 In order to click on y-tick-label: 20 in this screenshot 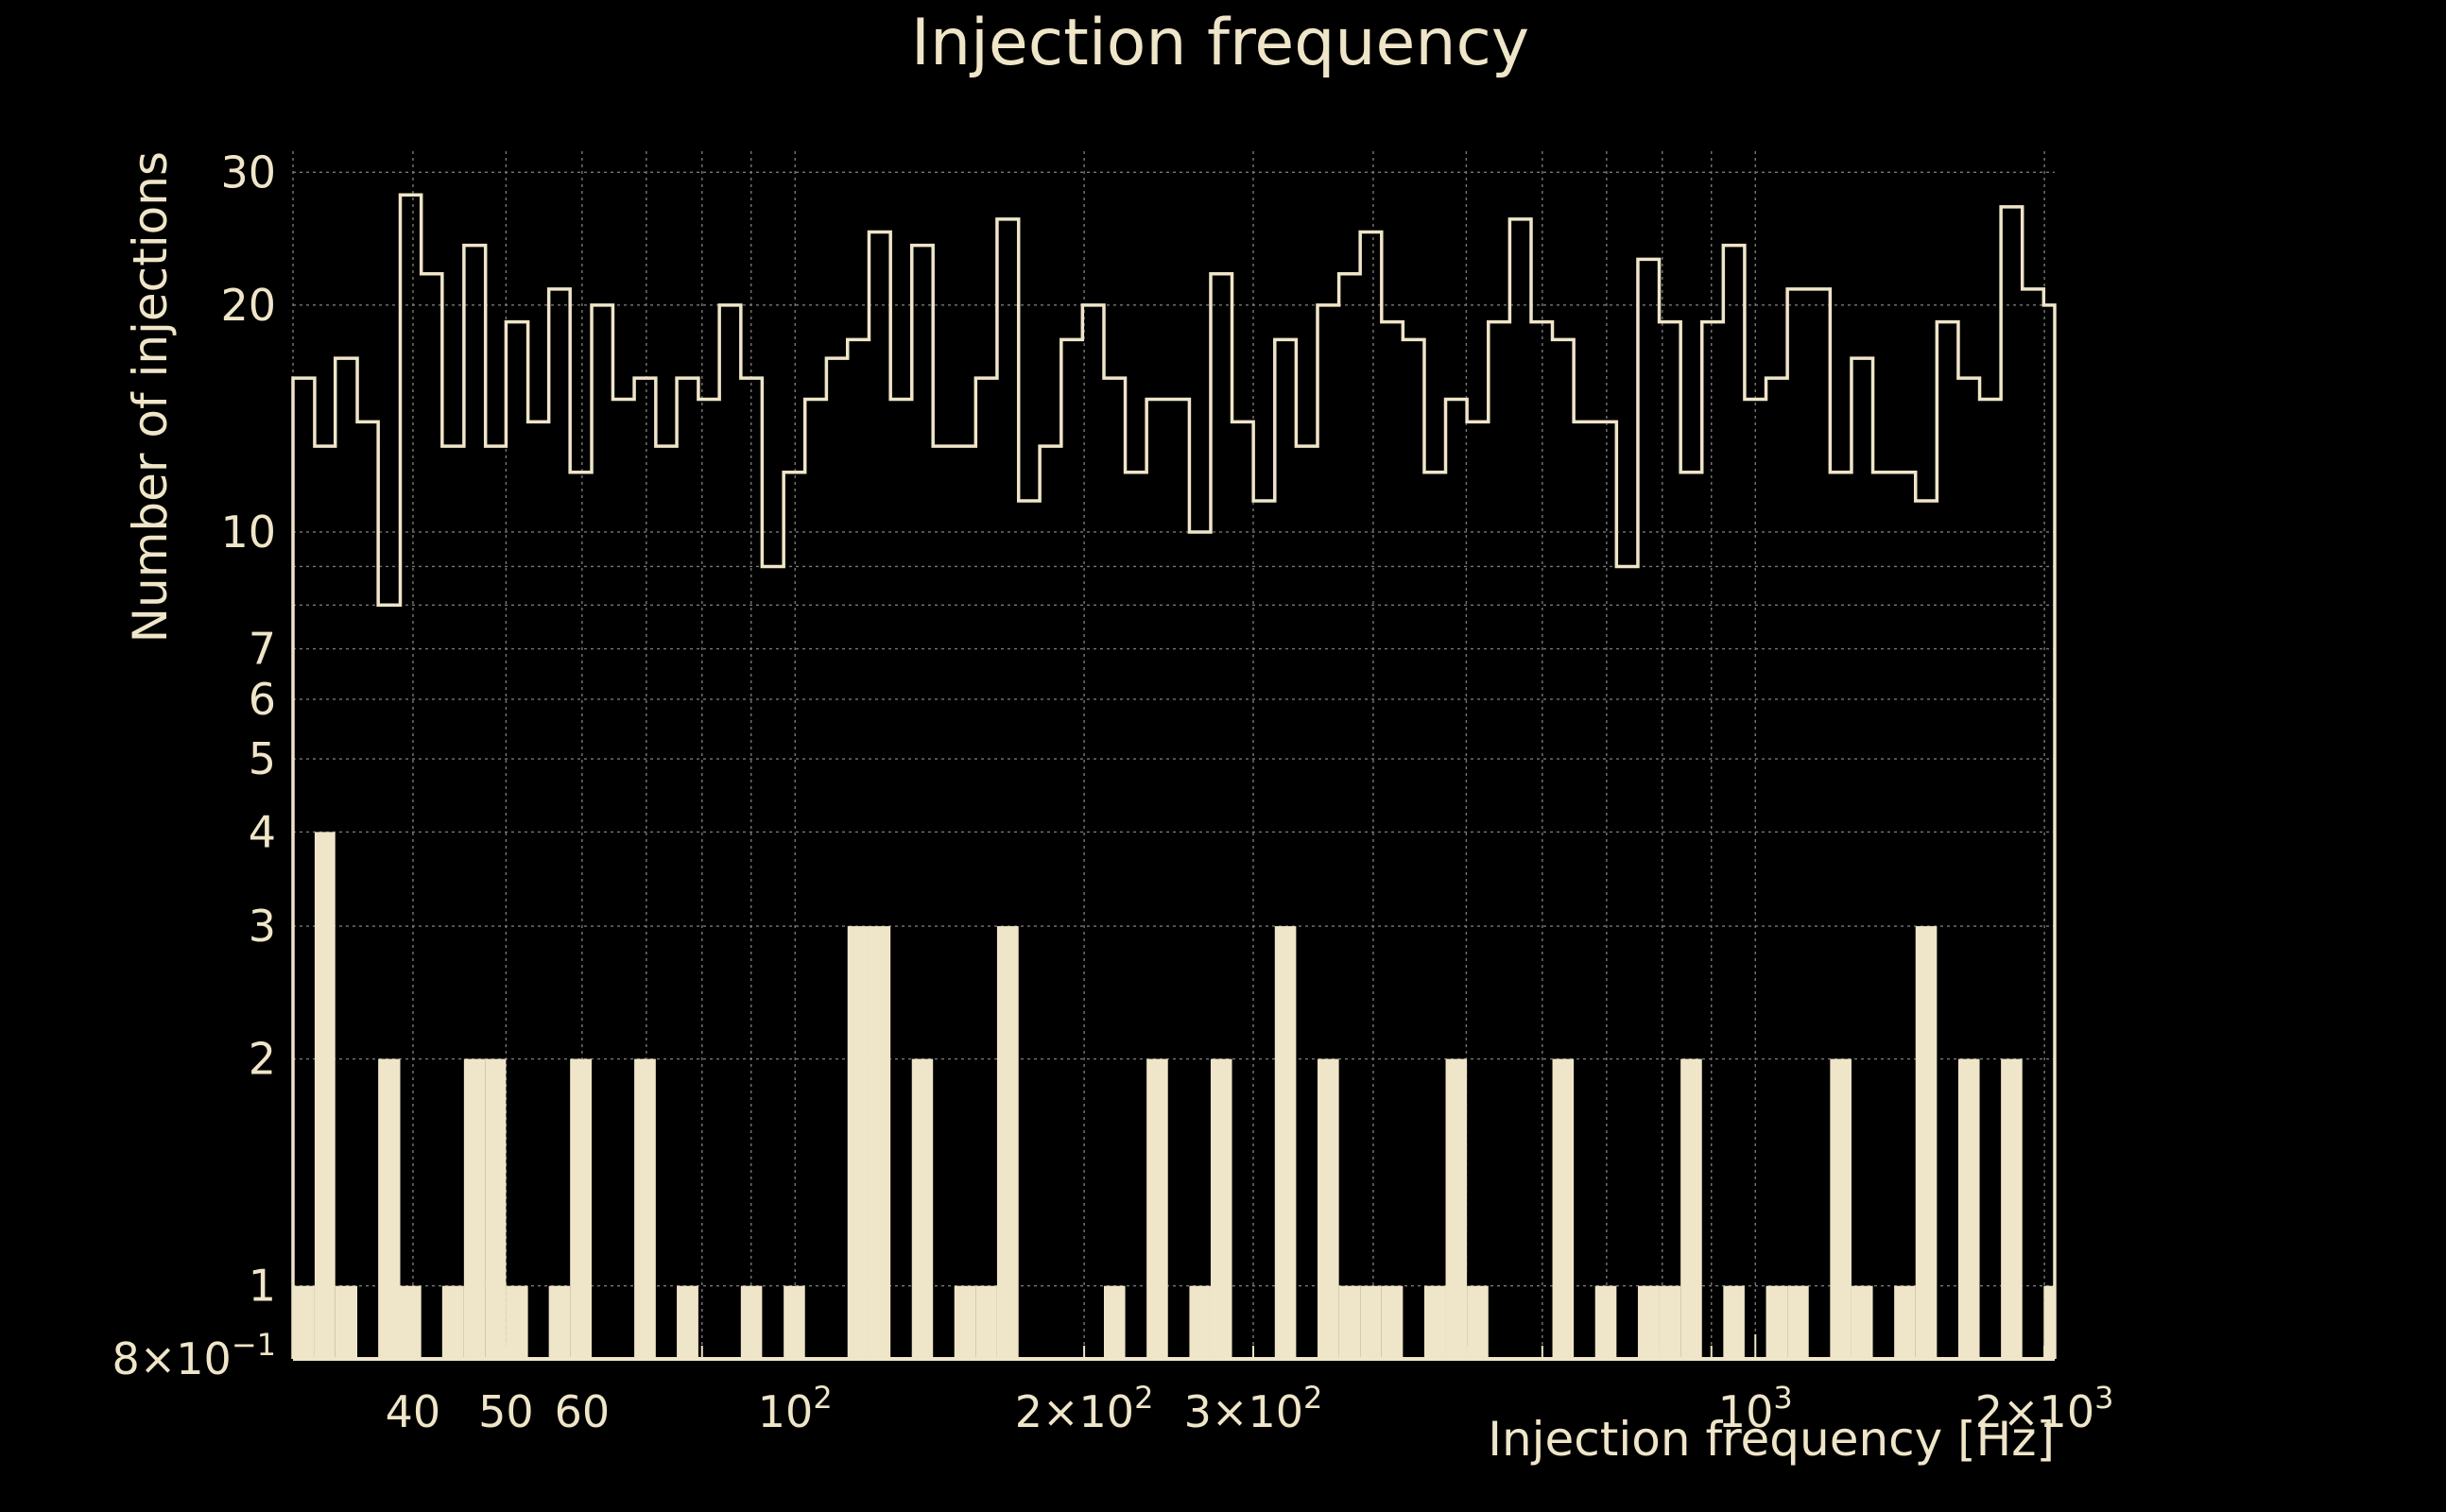, I will do `click(248, 305)`.